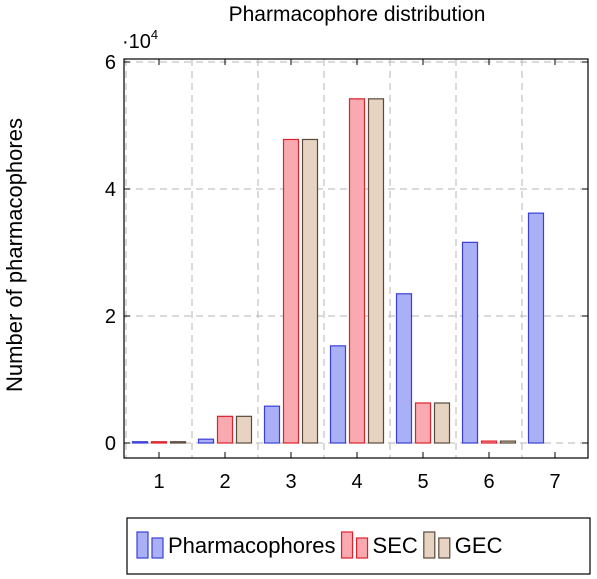 The height and width of the screenshot is (579, 597). I want to click on y-scale-base: ·10, so click(136, 42).